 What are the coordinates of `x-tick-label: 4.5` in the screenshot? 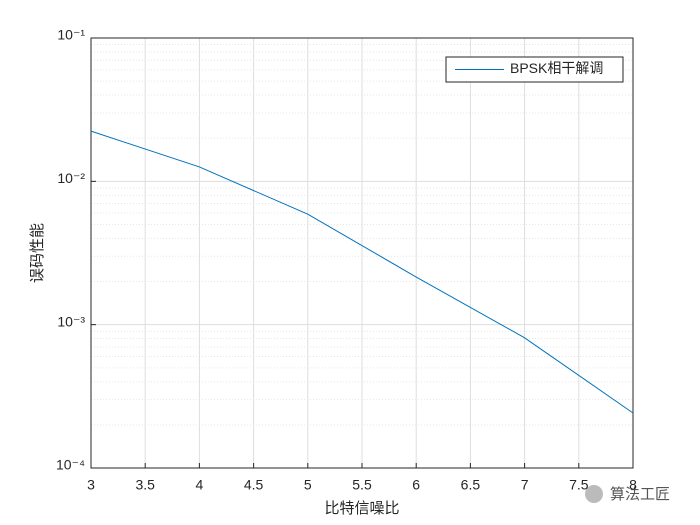 It's located at (254, 485).